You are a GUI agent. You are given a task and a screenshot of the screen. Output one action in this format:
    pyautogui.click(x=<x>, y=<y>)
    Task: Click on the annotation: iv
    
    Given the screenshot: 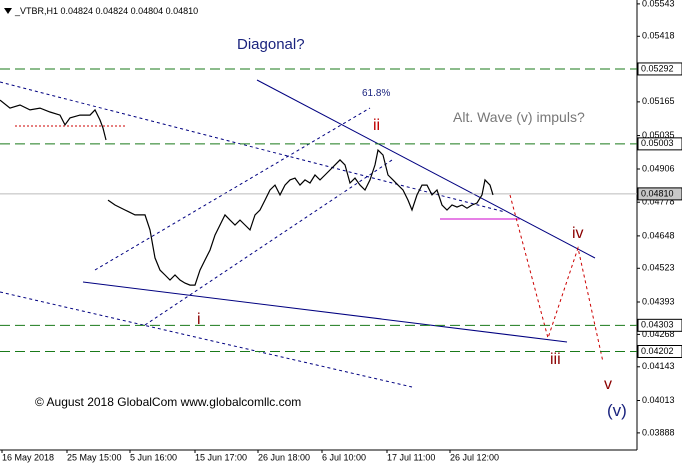 What is the action you would take?
    pyautogui.click(x=578, y=233)
    